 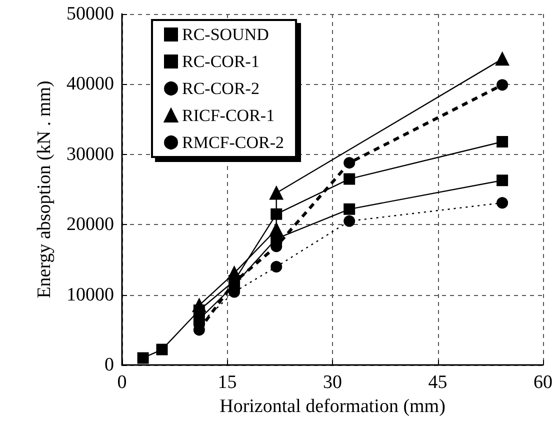 What do you see at coordinates (221, 88) in the screenshot?
I see `legend-label: RC-COR-2` at bounding box center [221, 88].